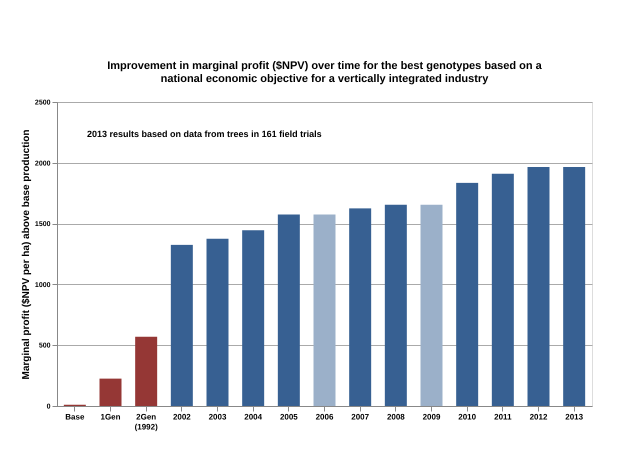  I want to click on x-tick-label: 2008, so click(396, 417).